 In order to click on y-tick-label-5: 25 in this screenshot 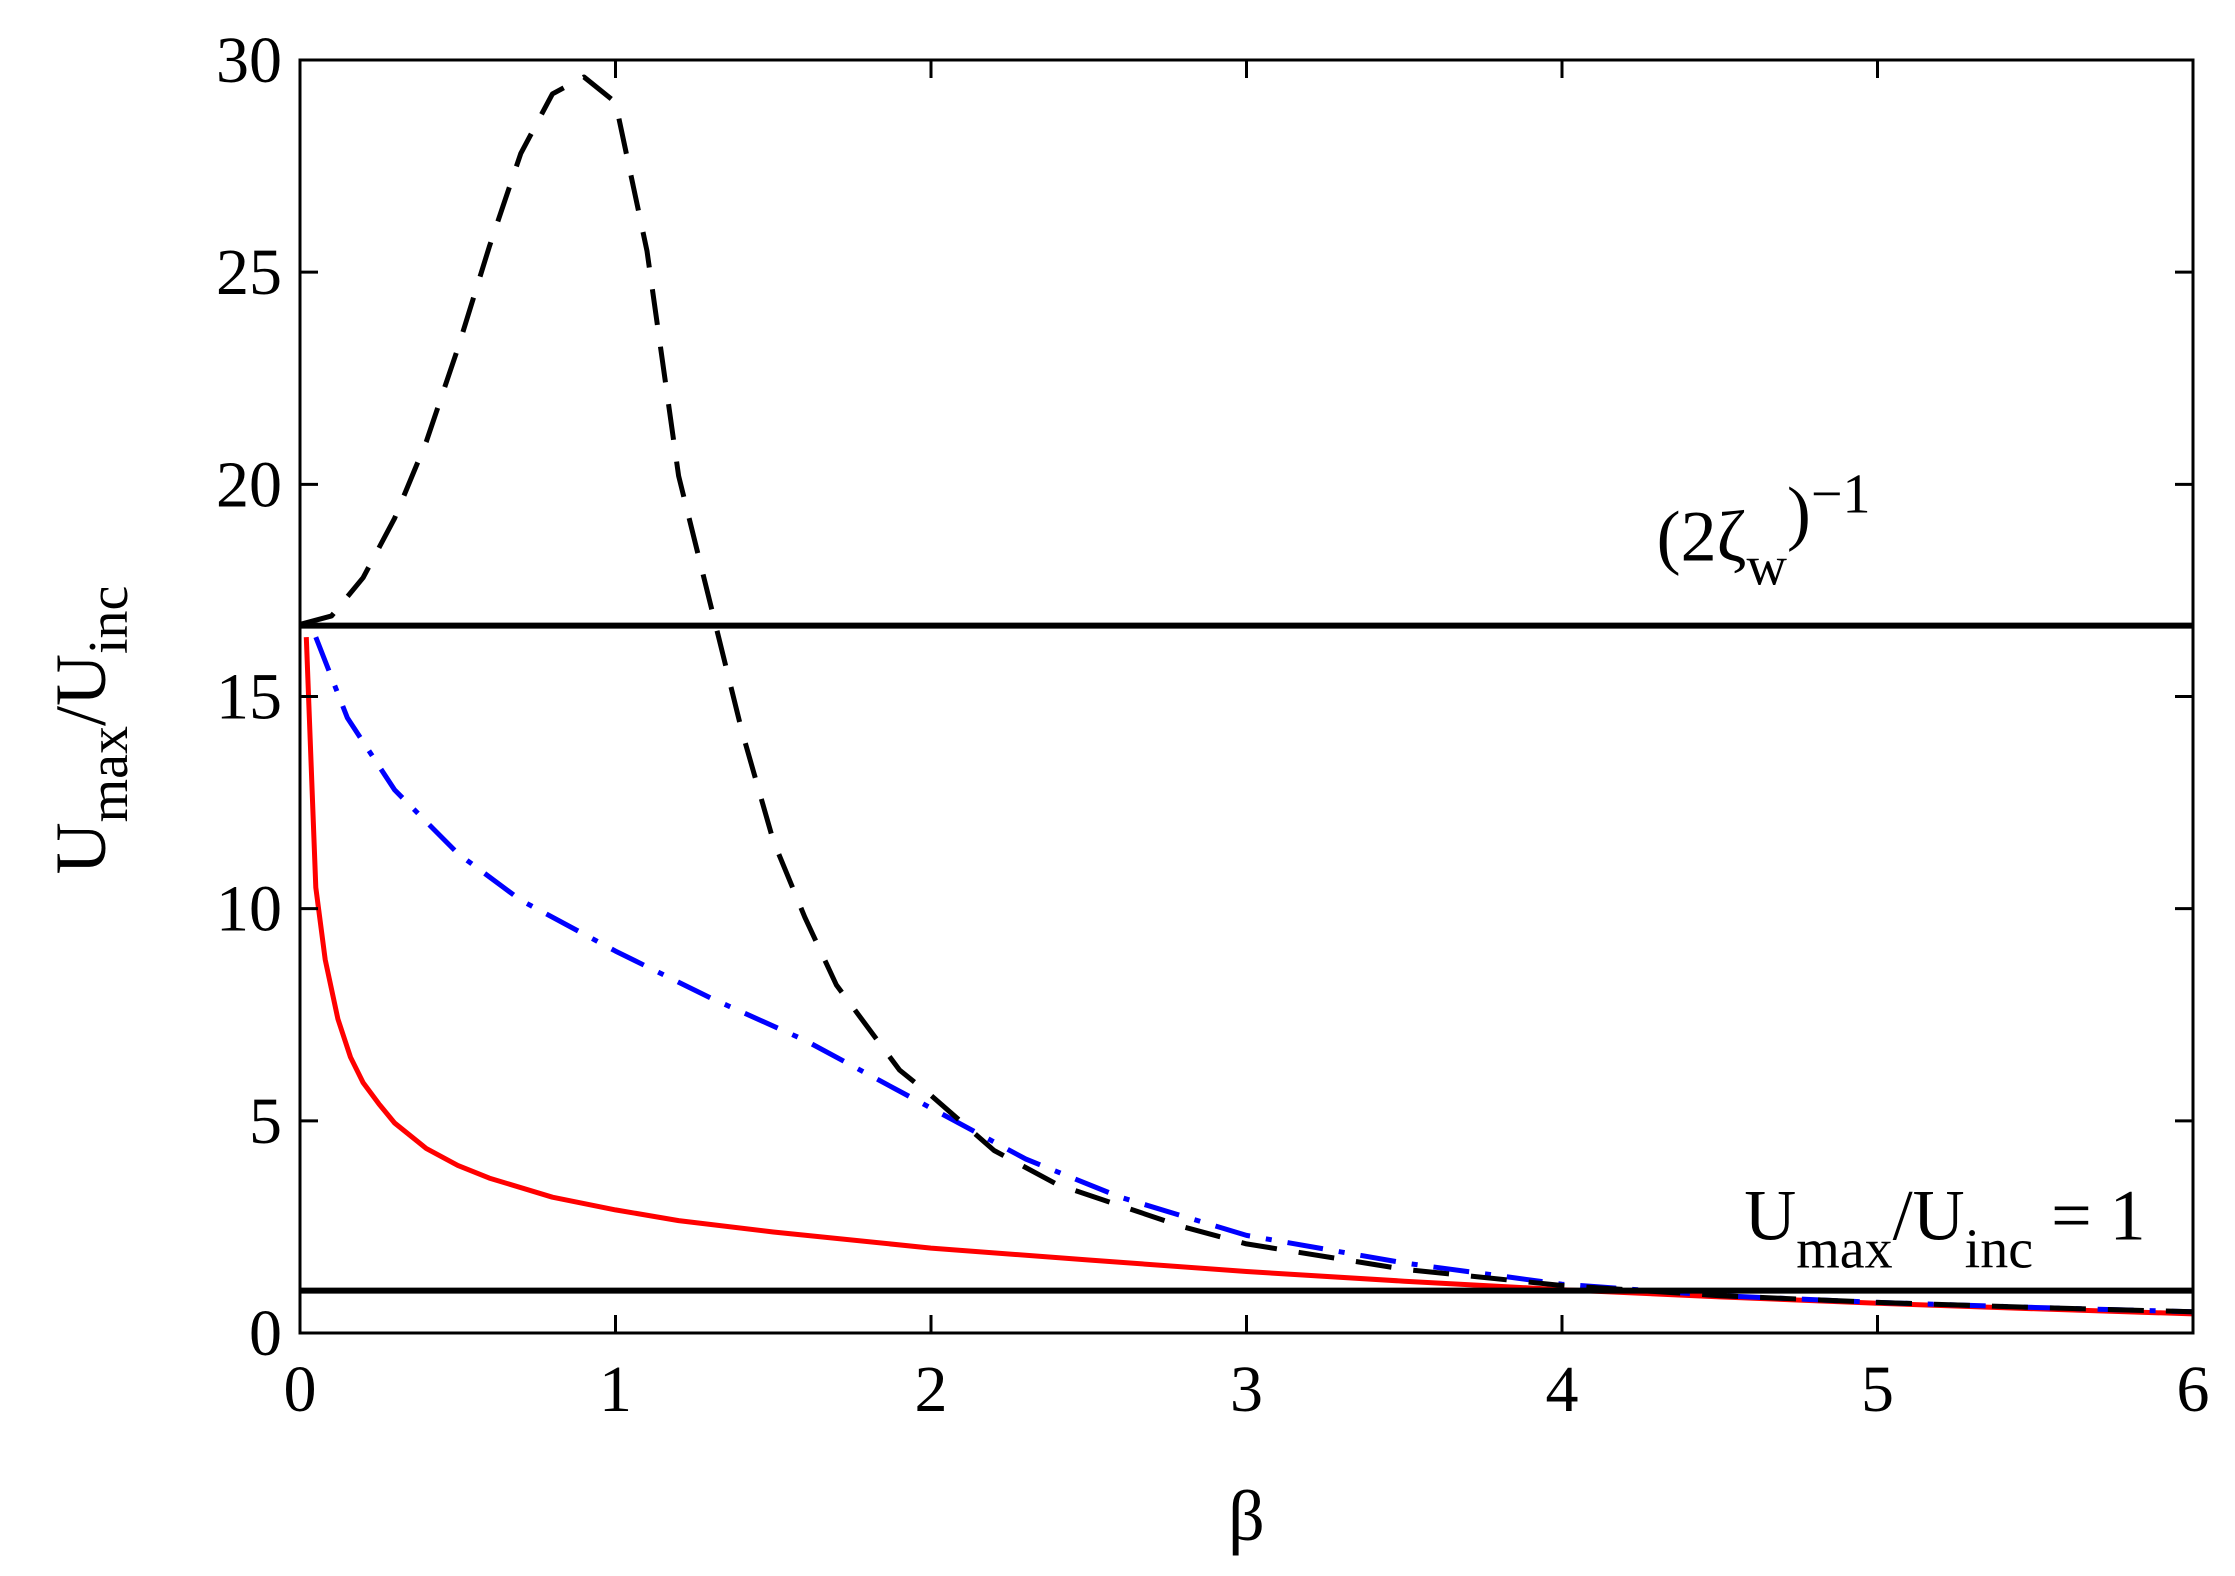, I will do `click(249, 272)`.